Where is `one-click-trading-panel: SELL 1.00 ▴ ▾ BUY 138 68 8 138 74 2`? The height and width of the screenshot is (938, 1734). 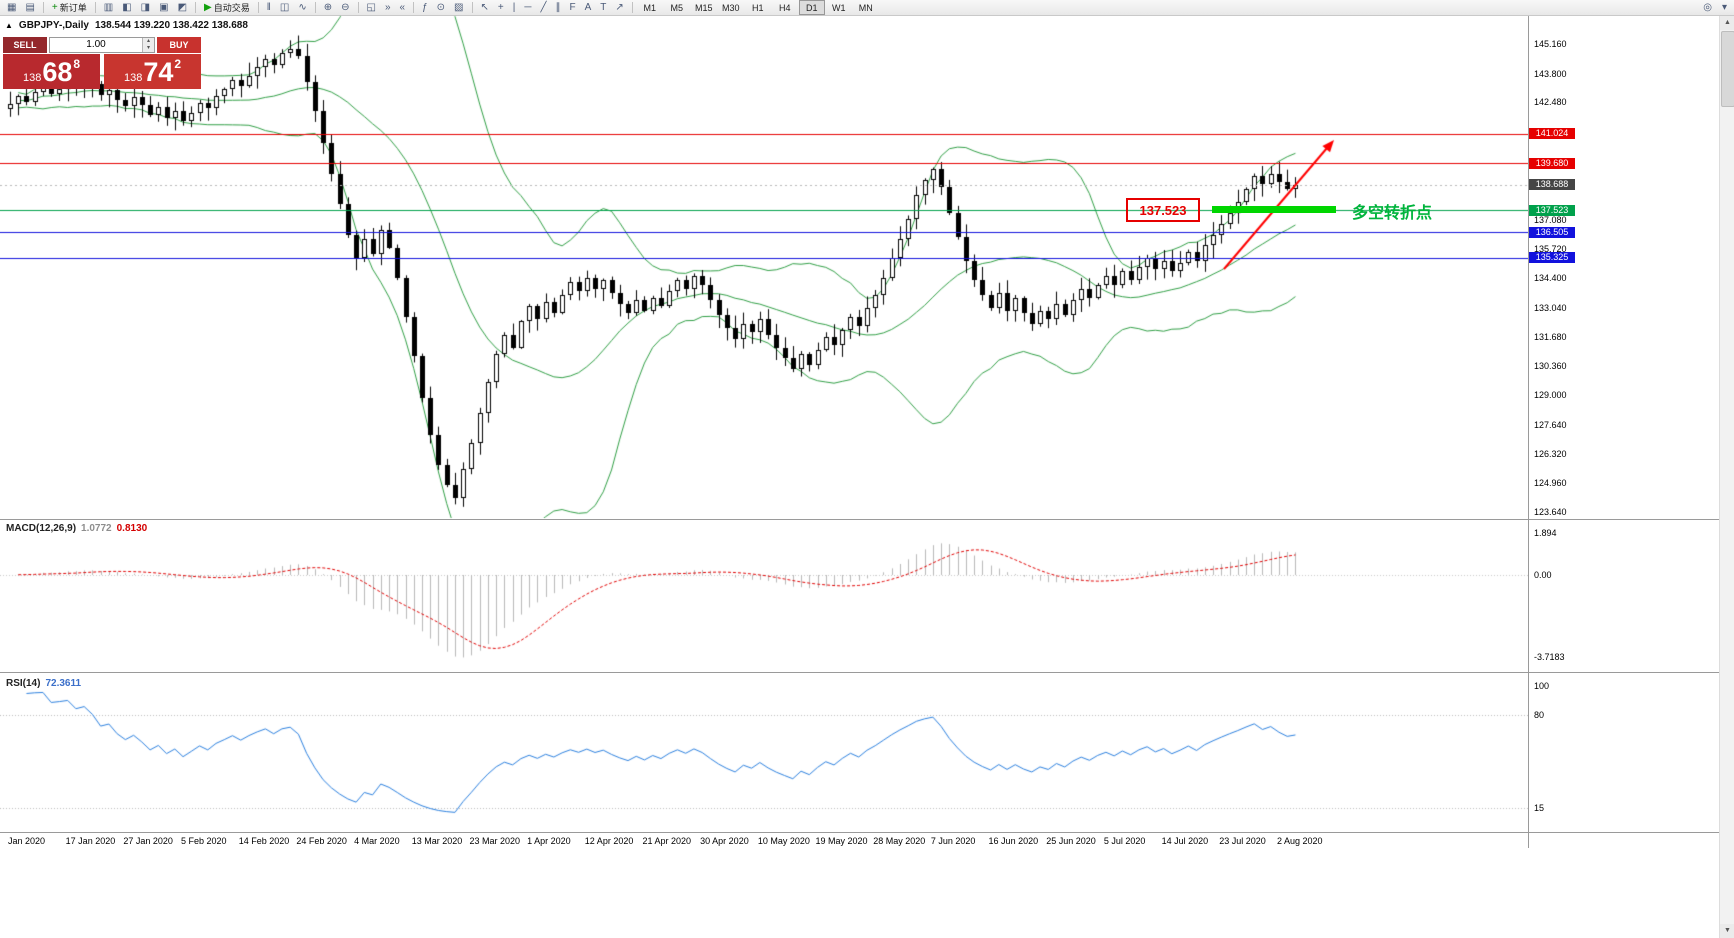
one-click-trading-panel: SELL 1.00 ▴ ▾ BUY 138 68 8 138 74 2 is located at coordinates (102, 63).